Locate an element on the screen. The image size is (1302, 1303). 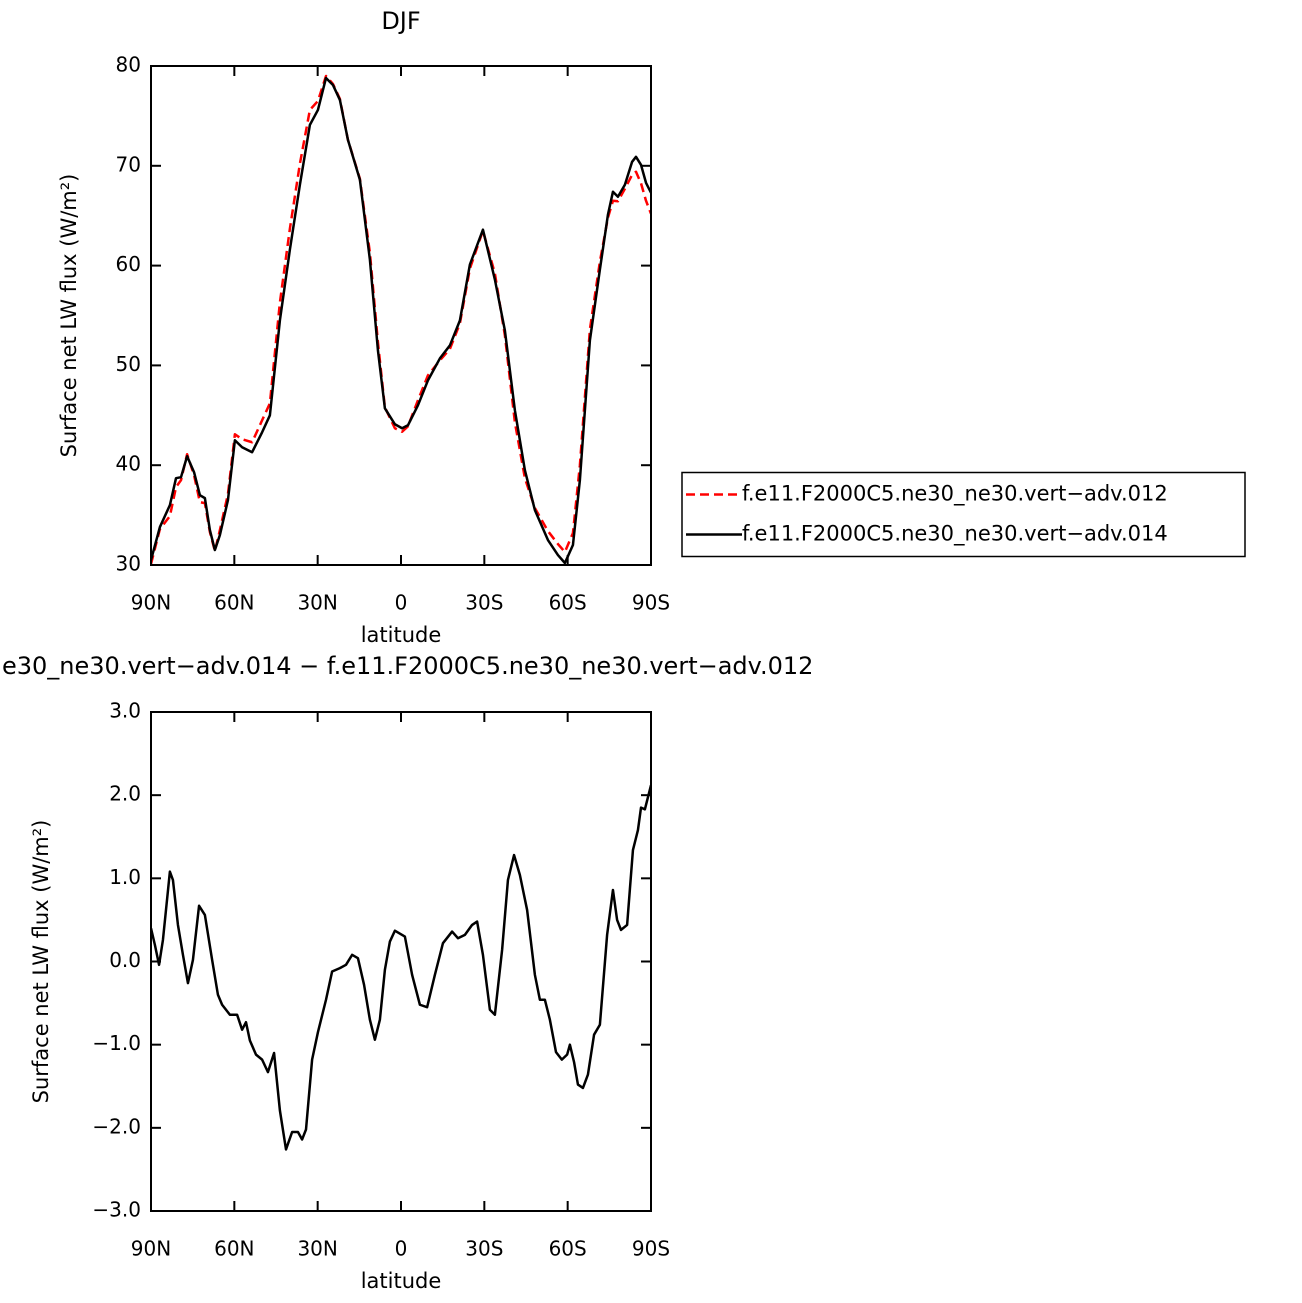
legend-box is located at coordinates (963, 514).